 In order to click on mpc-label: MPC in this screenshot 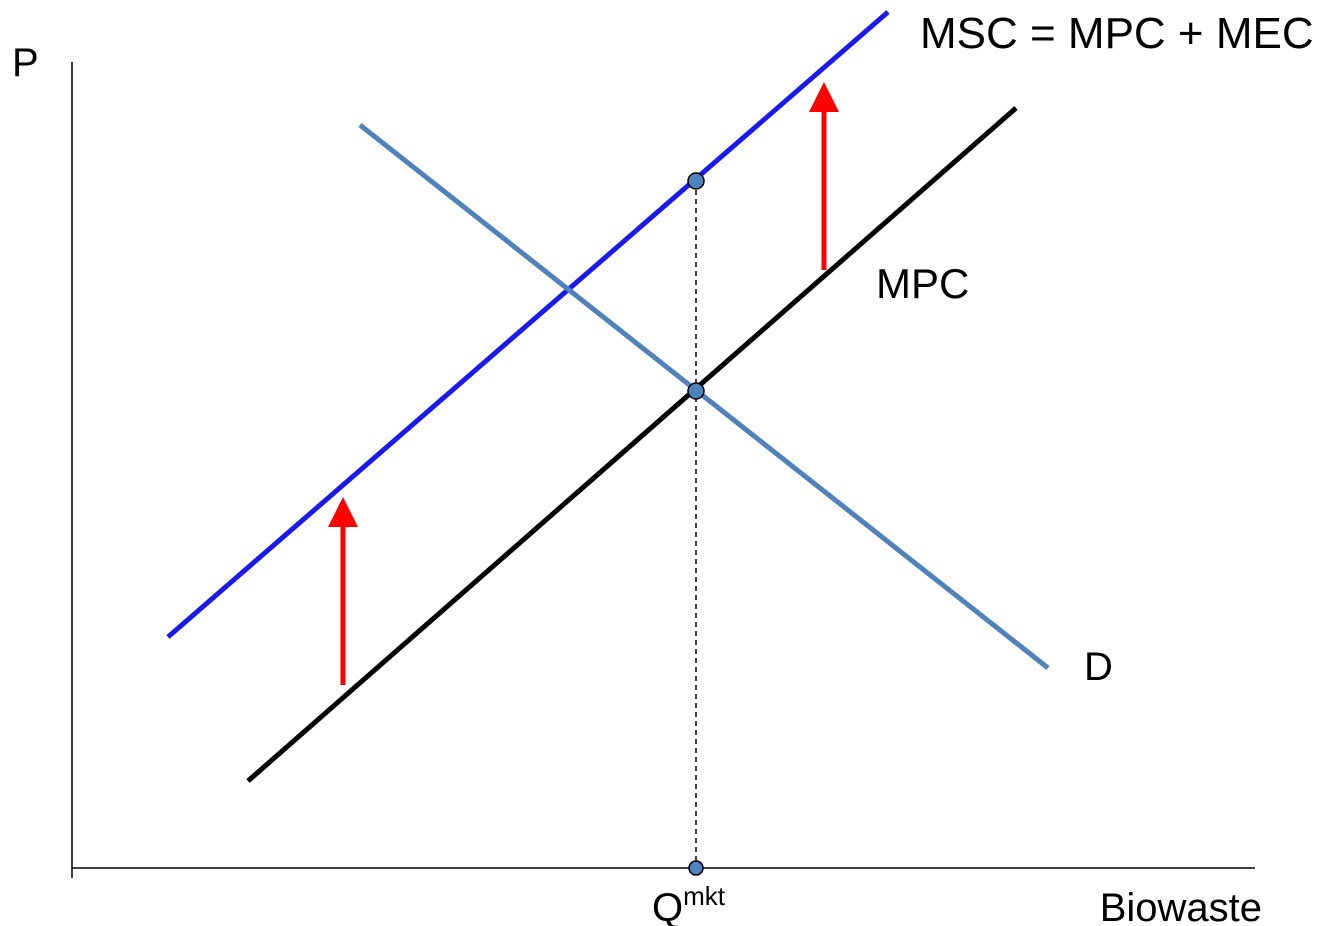, I will do `click(922, 283)`.